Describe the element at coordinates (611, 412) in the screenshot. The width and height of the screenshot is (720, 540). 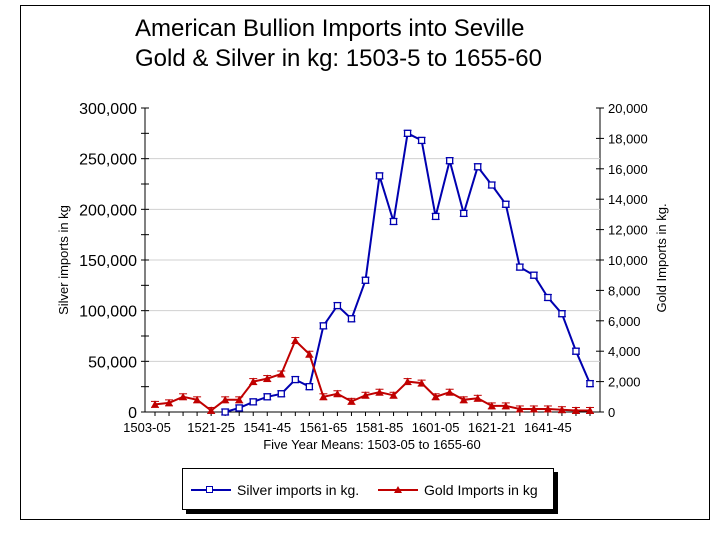
I see `right-axis-tick-label: 0` at that location.